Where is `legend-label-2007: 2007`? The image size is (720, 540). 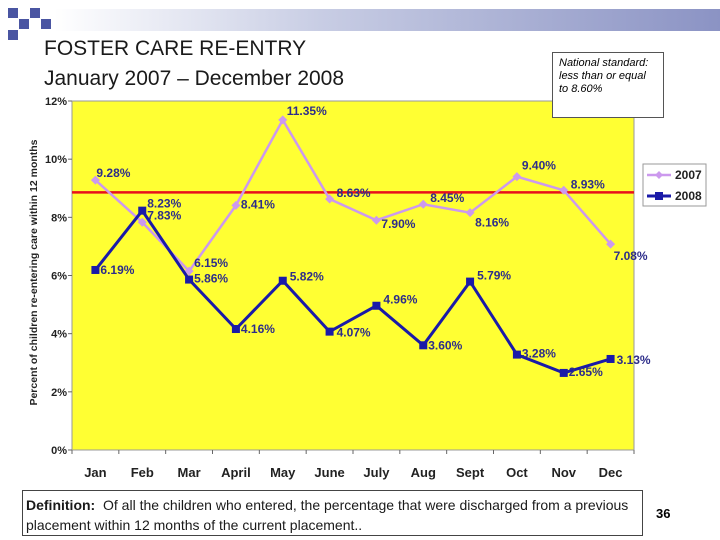
legend-label-2007: 2007 is located at coordinates (688, 175).